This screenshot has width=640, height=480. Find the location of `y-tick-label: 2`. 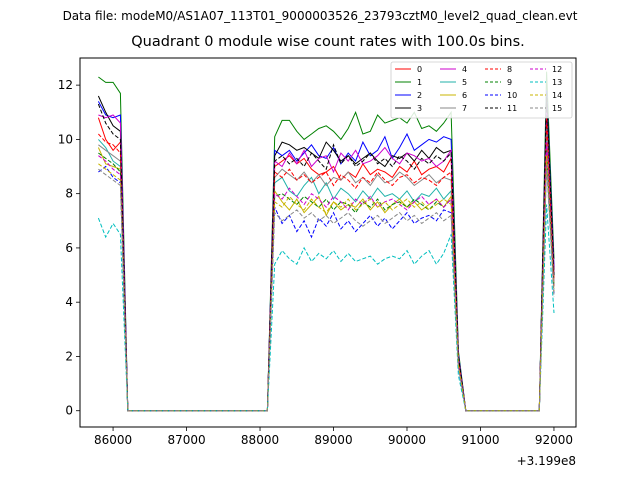

y-tick-label: 2 is located at coordinates (69, 356).